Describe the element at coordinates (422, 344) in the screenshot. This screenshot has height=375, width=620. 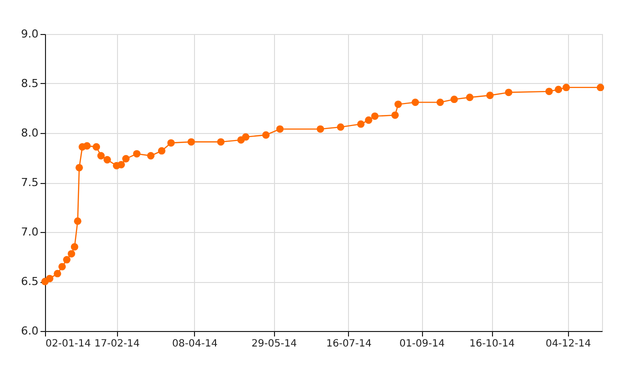
I see `x-tick-label: 01-09-14` at that location.